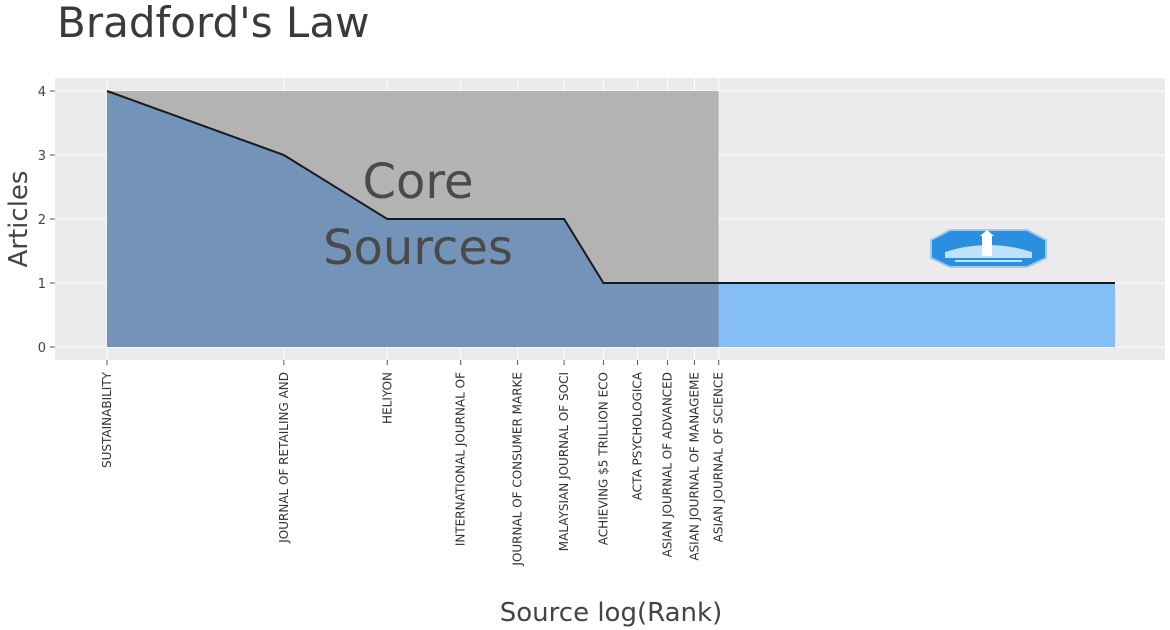  What do you see at coordinates (107, 419) in the screenshot?
I see `x-tick-label: SUSTAINABILITY` at bounding box center [107, 419].